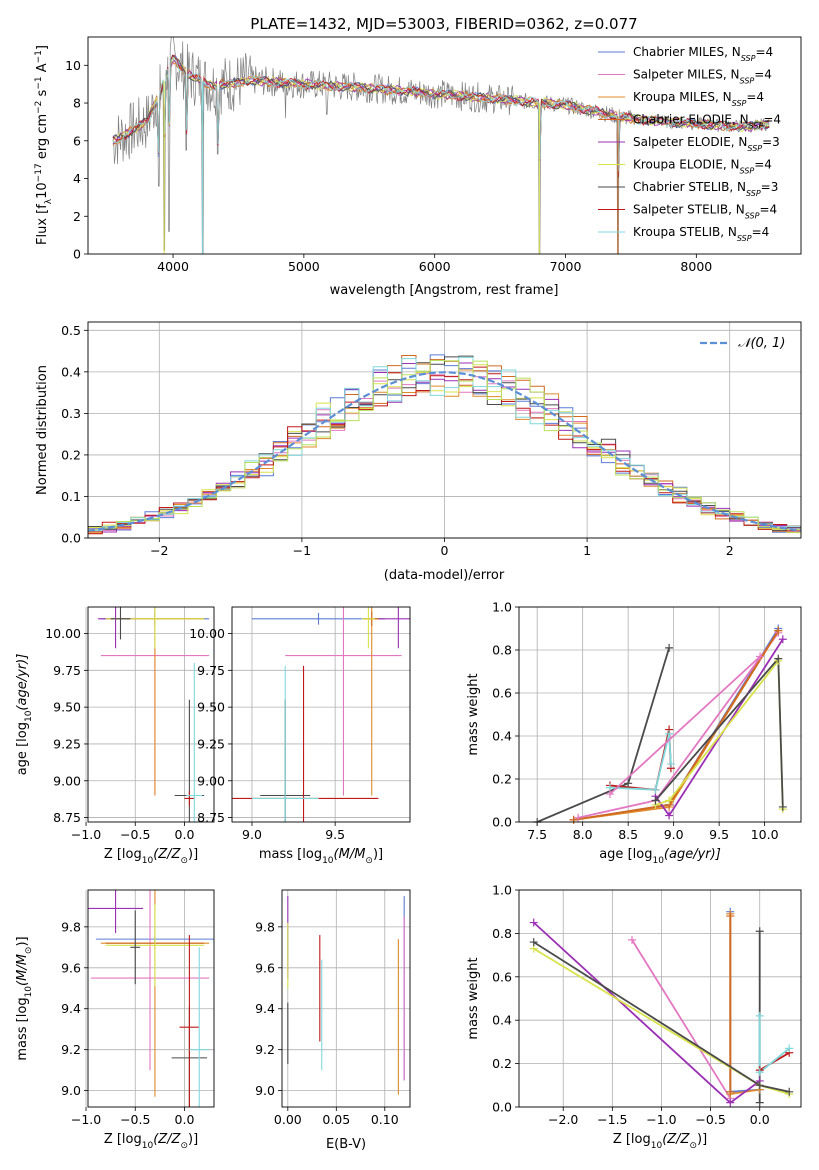 This screenshot has height=1170, width=819. I want to click on y-axis-label-part: −17, so click(39, 172).